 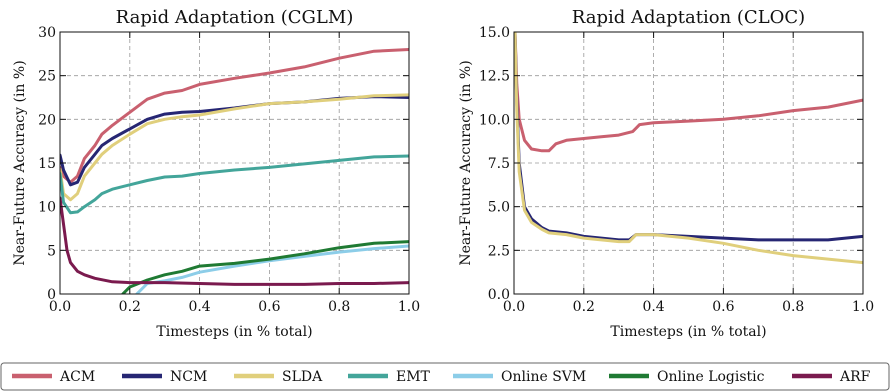 I want to click on y-tick-label: 0.0, so click(x=499, y=295).